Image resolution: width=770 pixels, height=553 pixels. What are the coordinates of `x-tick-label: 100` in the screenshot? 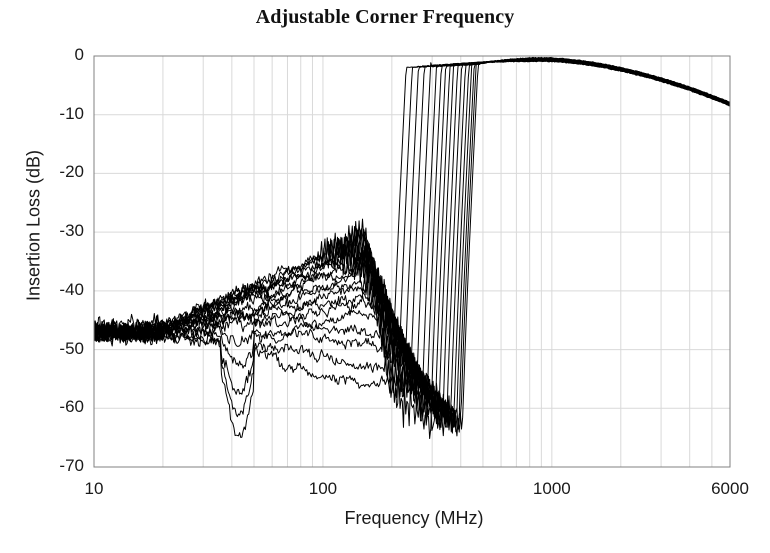 It's located at (323, 488).